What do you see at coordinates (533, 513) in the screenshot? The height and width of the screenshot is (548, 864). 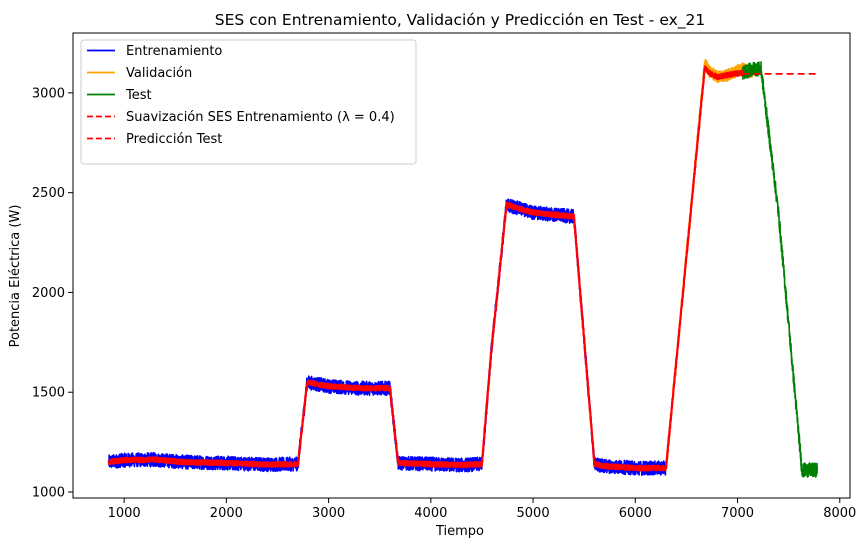 I see `x-tick-label: 5000` at bounding box center [533, 513].